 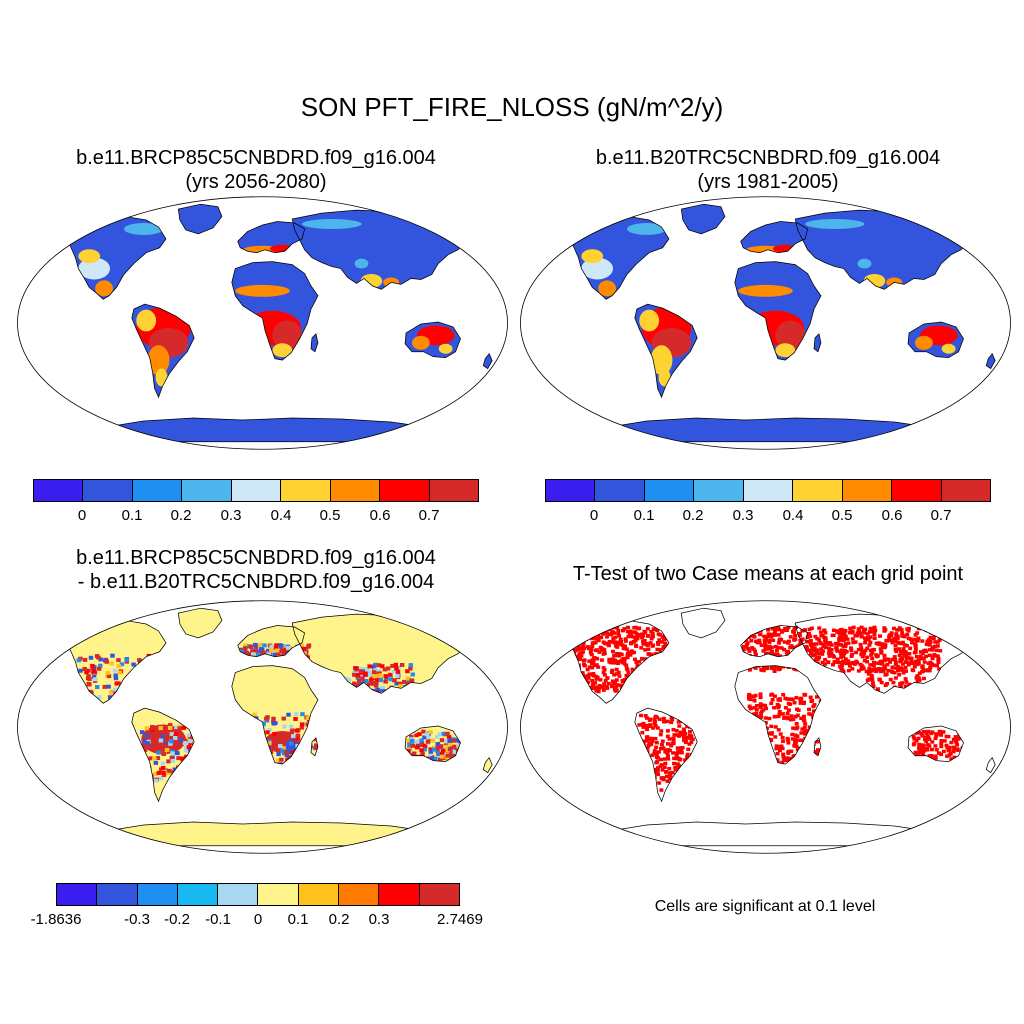 I want to click on top-left-title-line2: (yrs 2056-2080), so click(x=256, y=182).